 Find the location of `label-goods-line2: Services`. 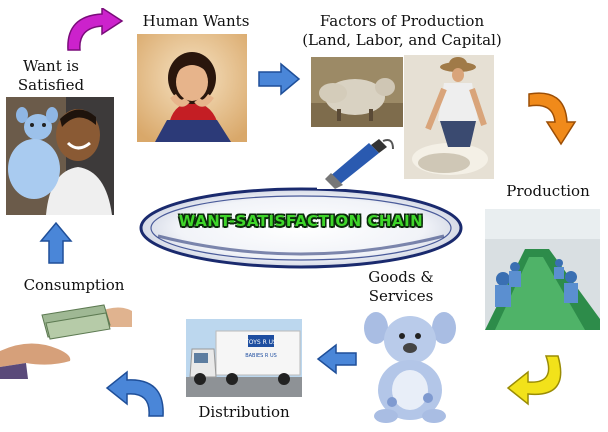

label-goods-line2: Services is located at coordinates (401, 296).